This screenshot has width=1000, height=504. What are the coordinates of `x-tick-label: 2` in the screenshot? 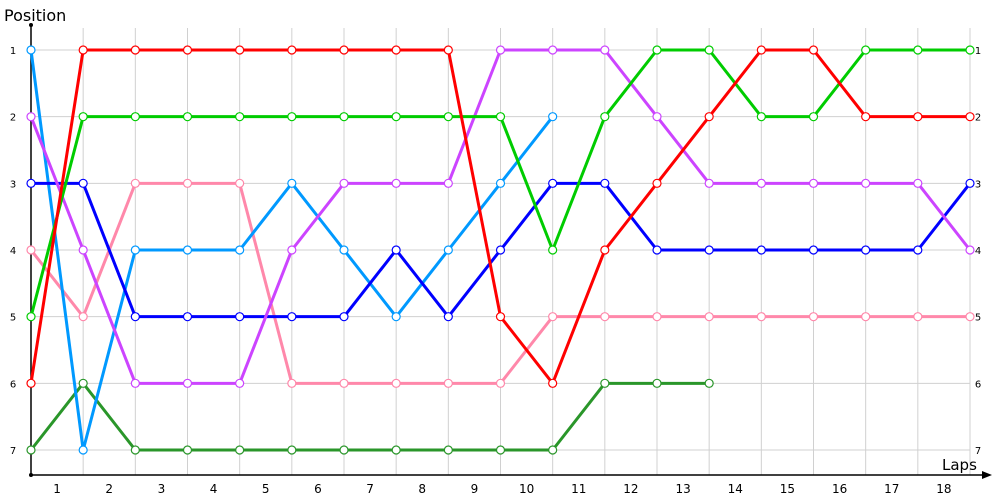 It's located at (109, 489).